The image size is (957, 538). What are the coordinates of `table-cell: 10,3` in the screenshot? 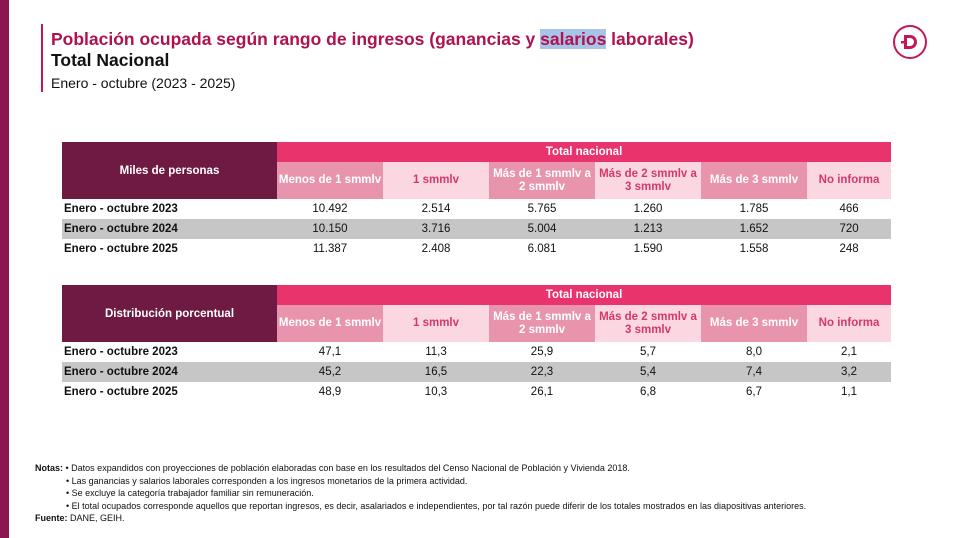 It's located at (436, 392).